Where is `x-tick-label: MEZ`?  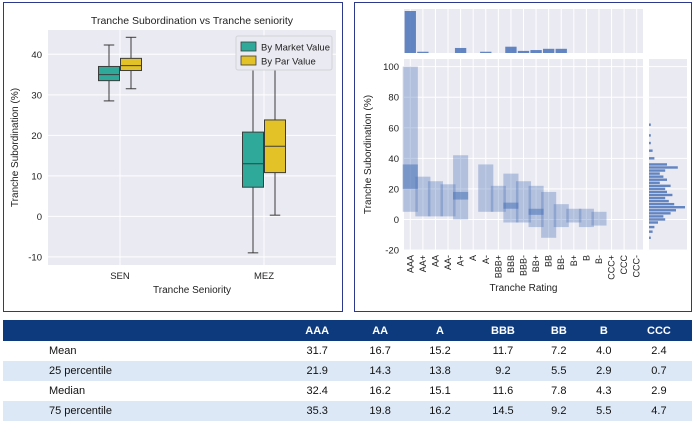 x-tick-label: MEZ is located at coordinates (264, 276).